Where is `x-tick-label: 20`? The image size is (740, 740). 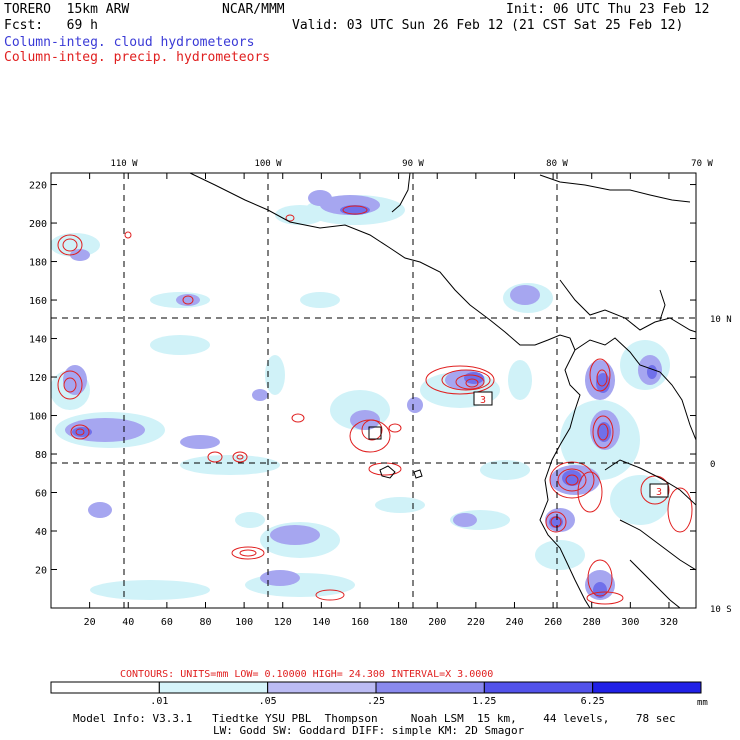
x-tick-label: 20 is located at coordinates (90, 622).